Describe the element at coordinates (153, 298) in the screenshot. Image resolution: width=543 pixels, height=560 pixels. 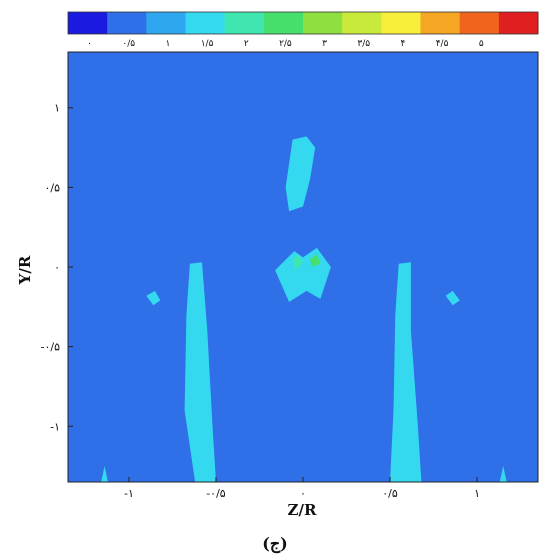
I see `left-side-blob` at that location.